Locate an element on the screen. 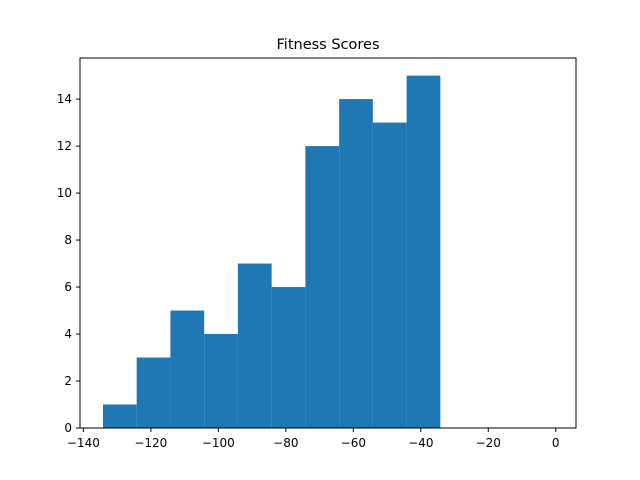  y-tick-label: 0 is located at coordinates (68, 428).